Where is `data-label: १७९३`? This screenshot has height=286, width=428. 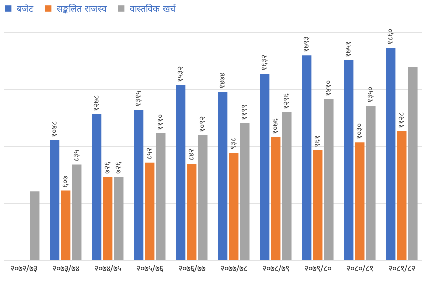 data-label: १७९३ is located at coordinates (306, 44).